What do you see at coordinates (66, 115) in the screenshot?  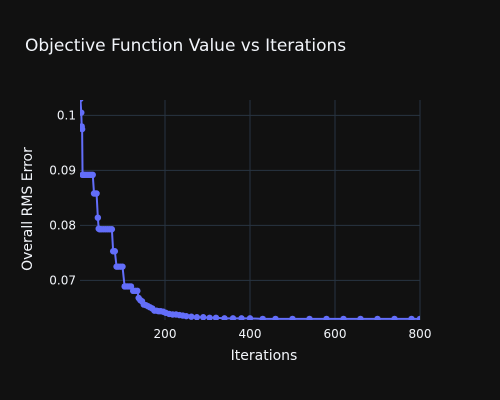 I see `y-tick-label: 0.1` at bounding box center [66, 115].